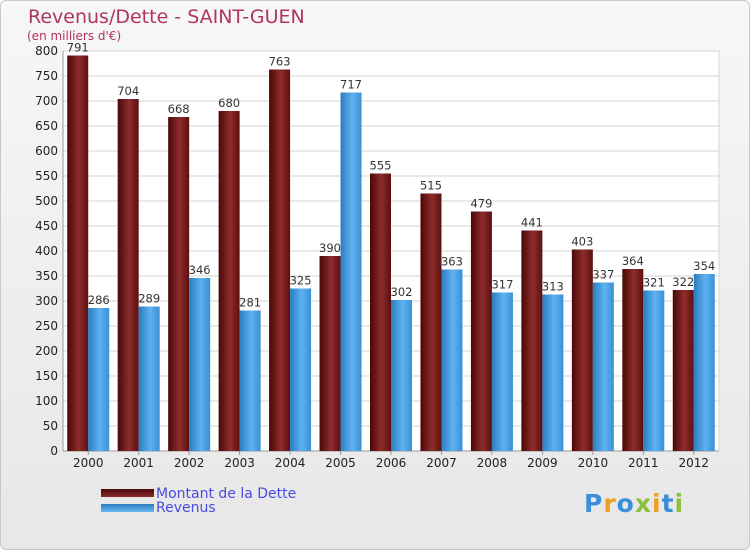  I want to click on value-label-dette: 390, so click(330, 248).